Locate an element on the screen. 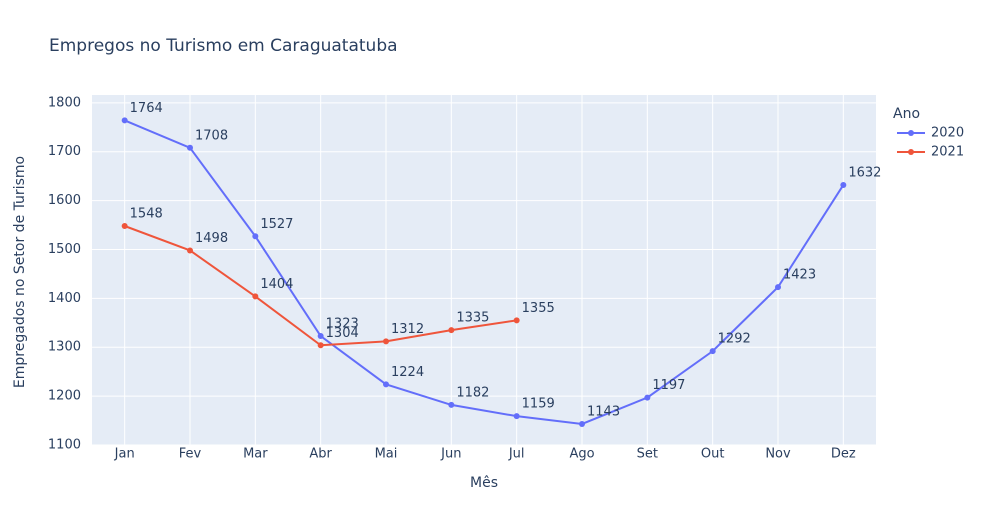 The width and height of the screenshot is (985, 525). x-tick-label: Mar is located at coordinates (255, 454).